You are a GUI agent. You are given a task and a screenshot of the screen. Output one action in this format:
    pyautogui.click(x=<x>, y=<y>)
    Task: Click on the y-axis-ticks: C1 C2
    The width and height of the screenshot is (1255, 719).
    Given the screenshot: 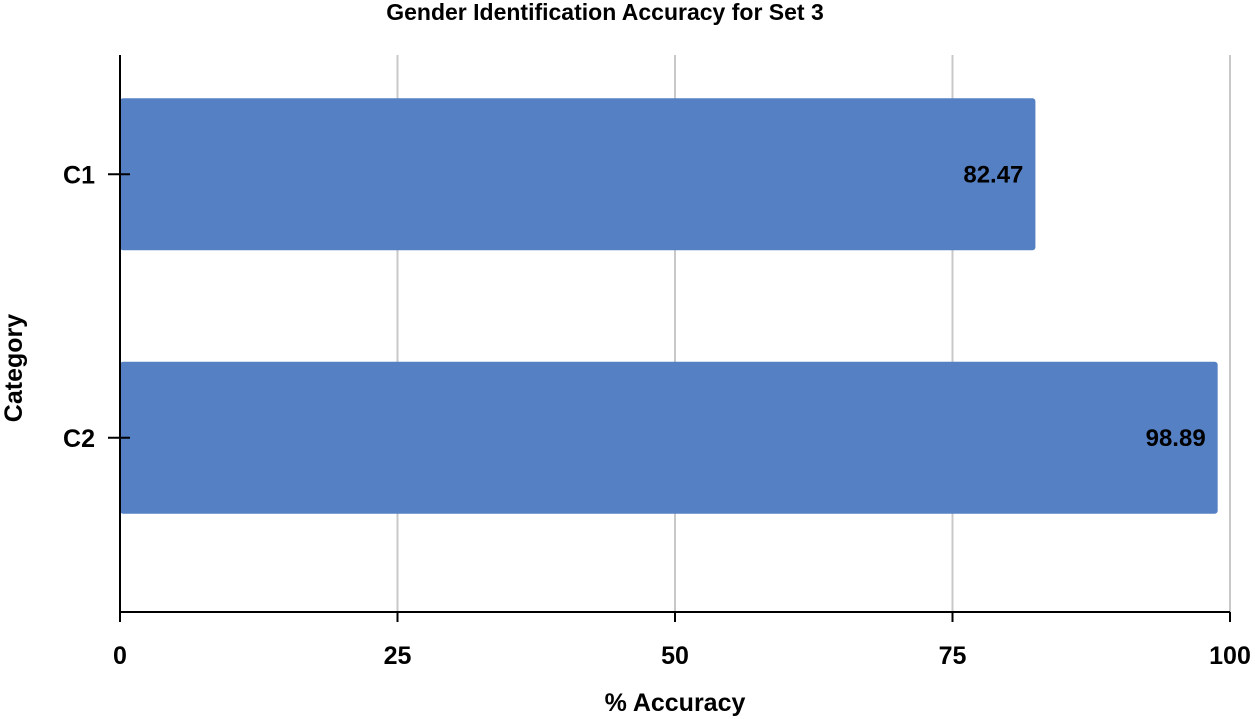 What is the action you would take?
    pyautogui.click(x=96, y=307)
    